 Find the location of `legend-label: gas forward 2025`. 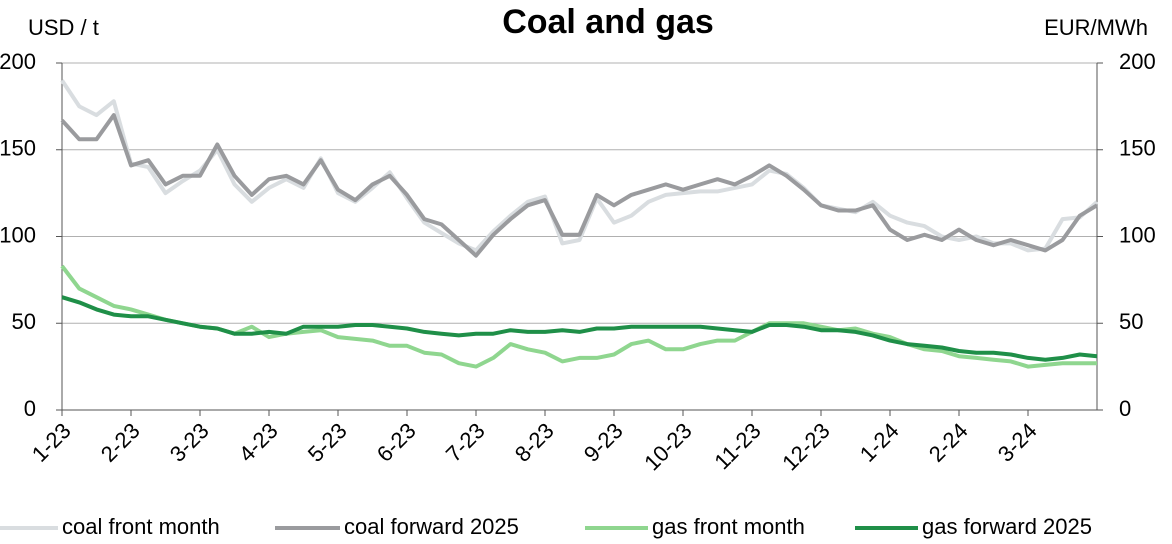

legend-label: gas forward 2025 is located at coordinates (1007, 526).